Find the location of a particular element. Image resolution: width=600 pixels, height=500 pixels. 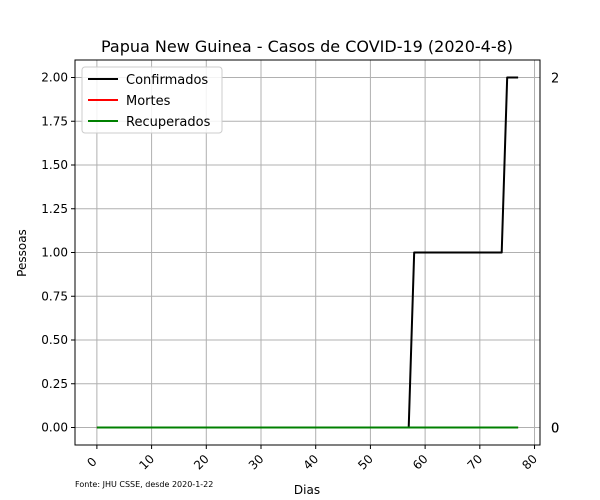

legend: Confirmados Mortes Recuperados is located at coordinates (152, 100).